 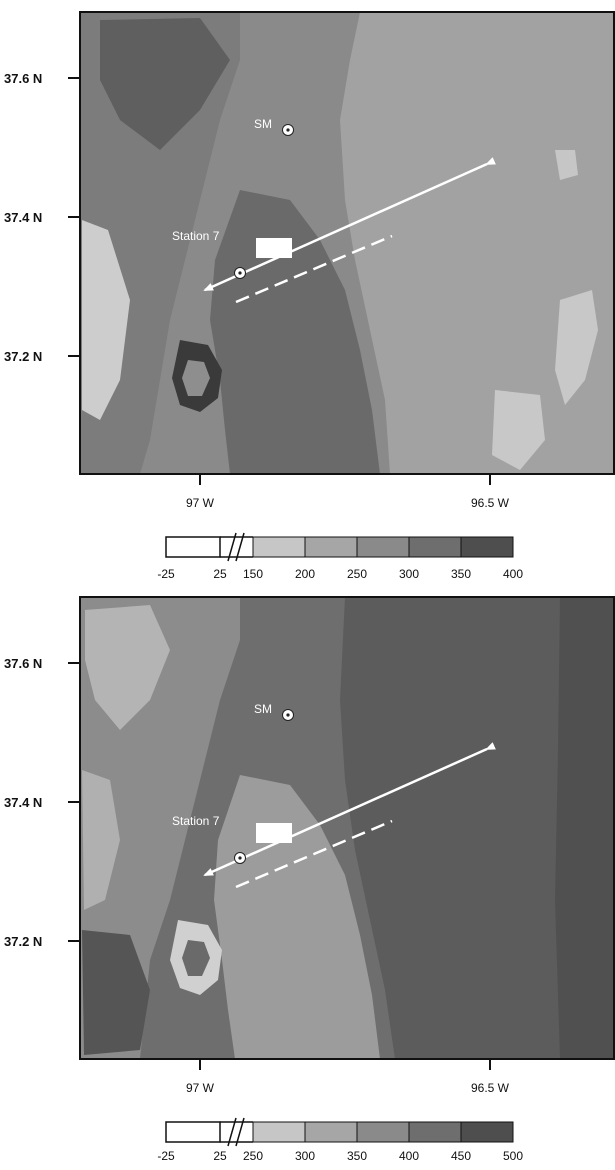 I want to click on colorbar-bottom-label-1: 25, so click(x=220, y=1156).